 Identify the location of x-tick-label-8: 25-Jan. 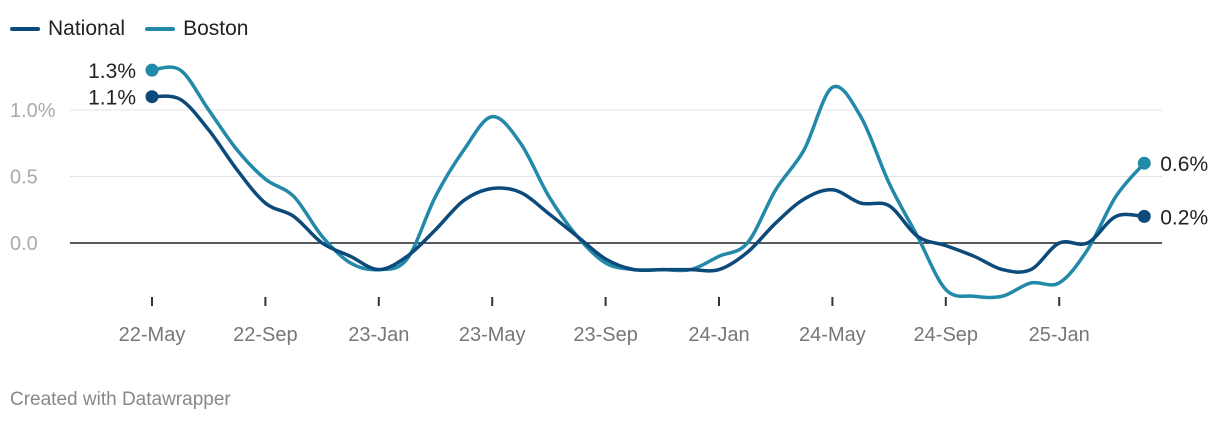
(1059, 335).